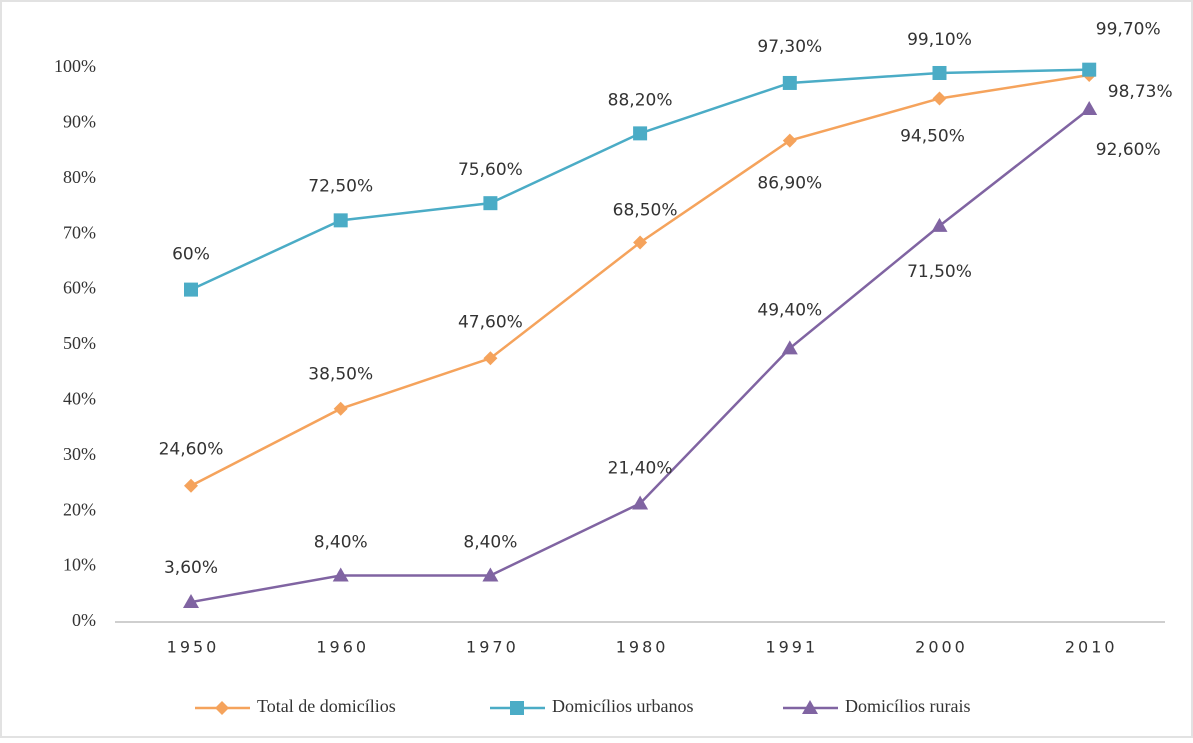 The width and height of the screenshot is (1193, 743). Describe the element at coordinates (640, 100) in the screenshot. I see `data-label: 88,20%` at that location.